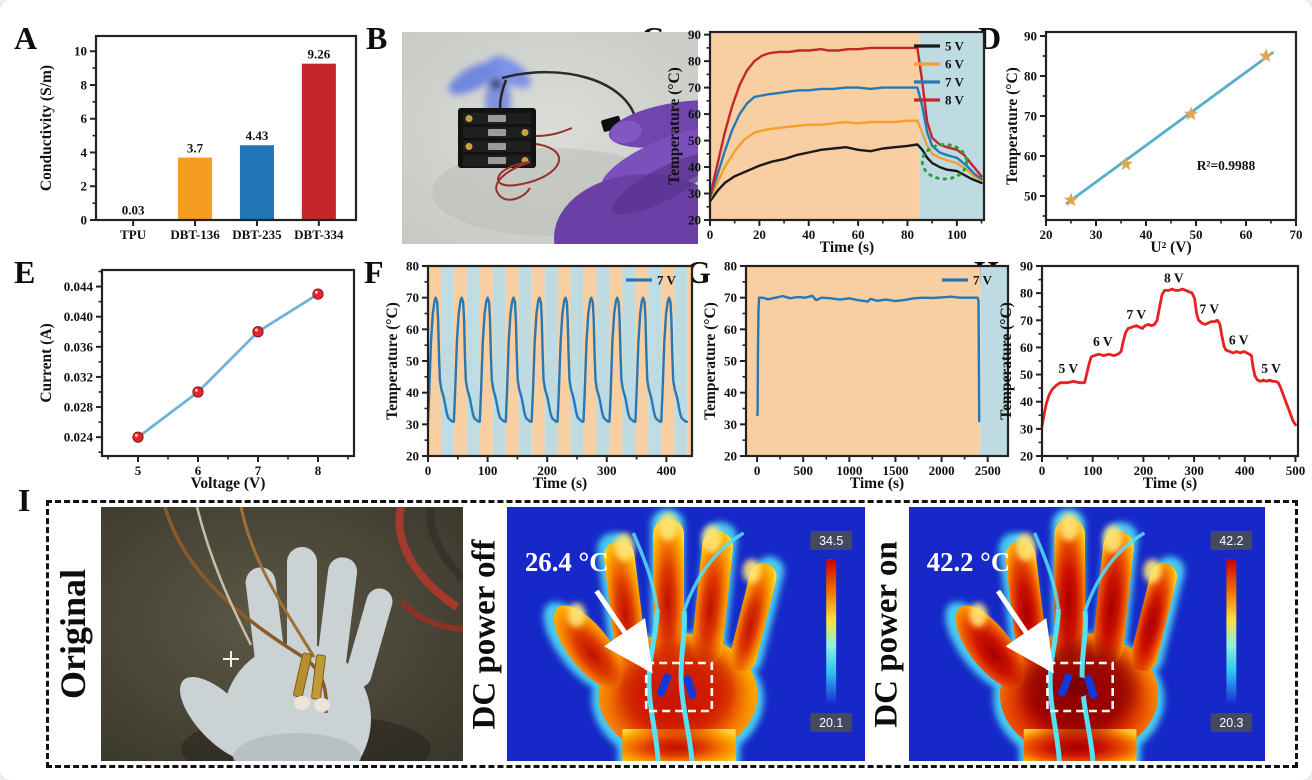 The image size is (1312, 780). Describe the element at coordinates (257, 234) in the screenshot. I see `svg-text: DBT-235` at that location.